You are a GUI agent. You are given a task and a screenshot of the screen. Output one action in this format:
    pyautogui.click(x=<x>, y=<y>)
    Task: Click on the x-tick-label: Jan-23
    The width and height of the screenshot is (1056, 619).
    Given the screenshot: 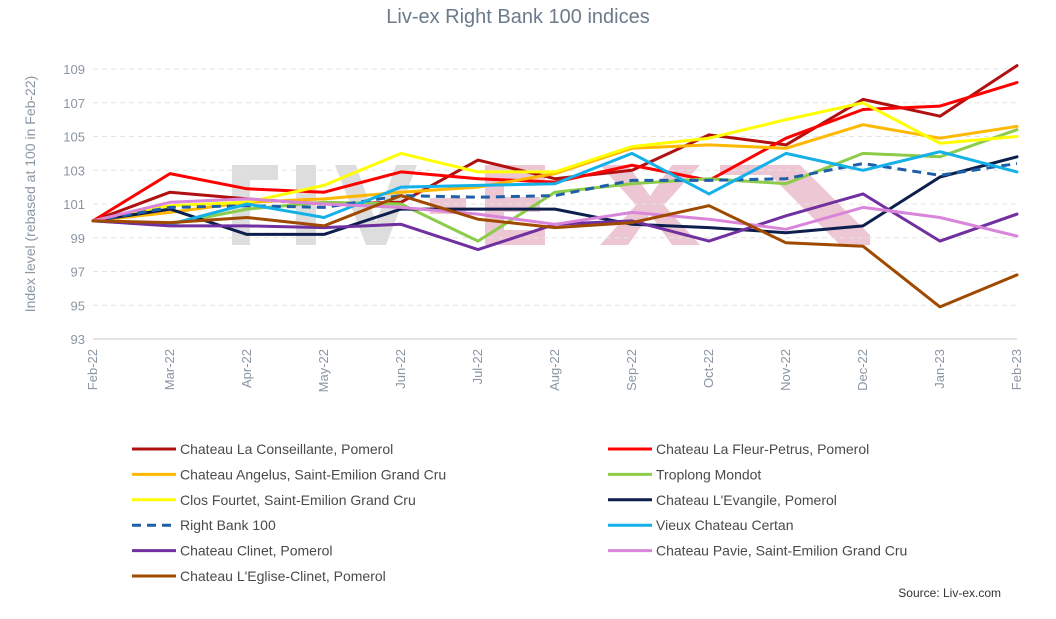 What is the action you would take?
    pyautogui.click(x=939, y=369)
    